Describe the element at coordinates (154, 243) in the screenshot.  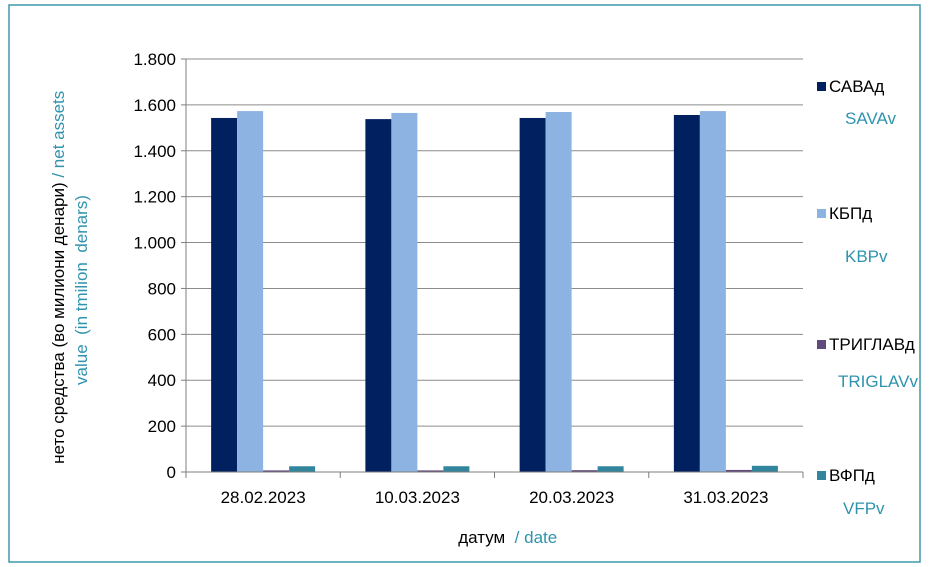
I see `y-tick-label: 1.000` at that location.